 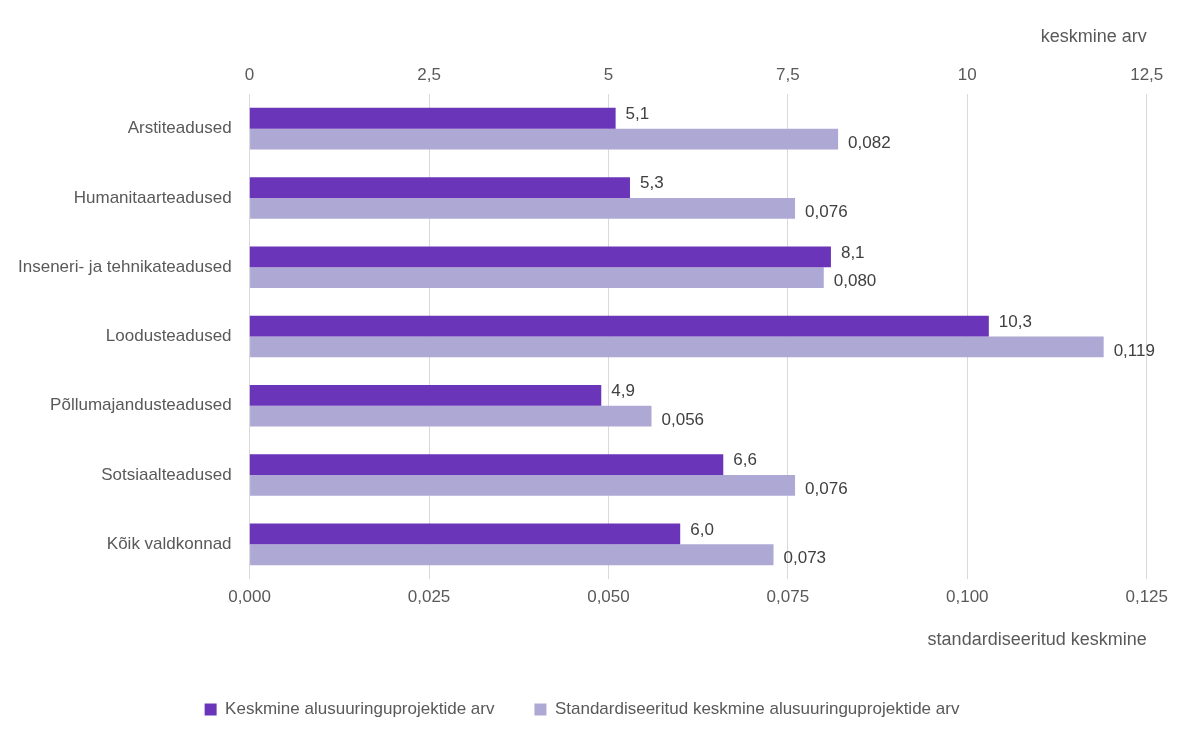 I want to click on data-label: 6,0, so click(x=702, y=529).